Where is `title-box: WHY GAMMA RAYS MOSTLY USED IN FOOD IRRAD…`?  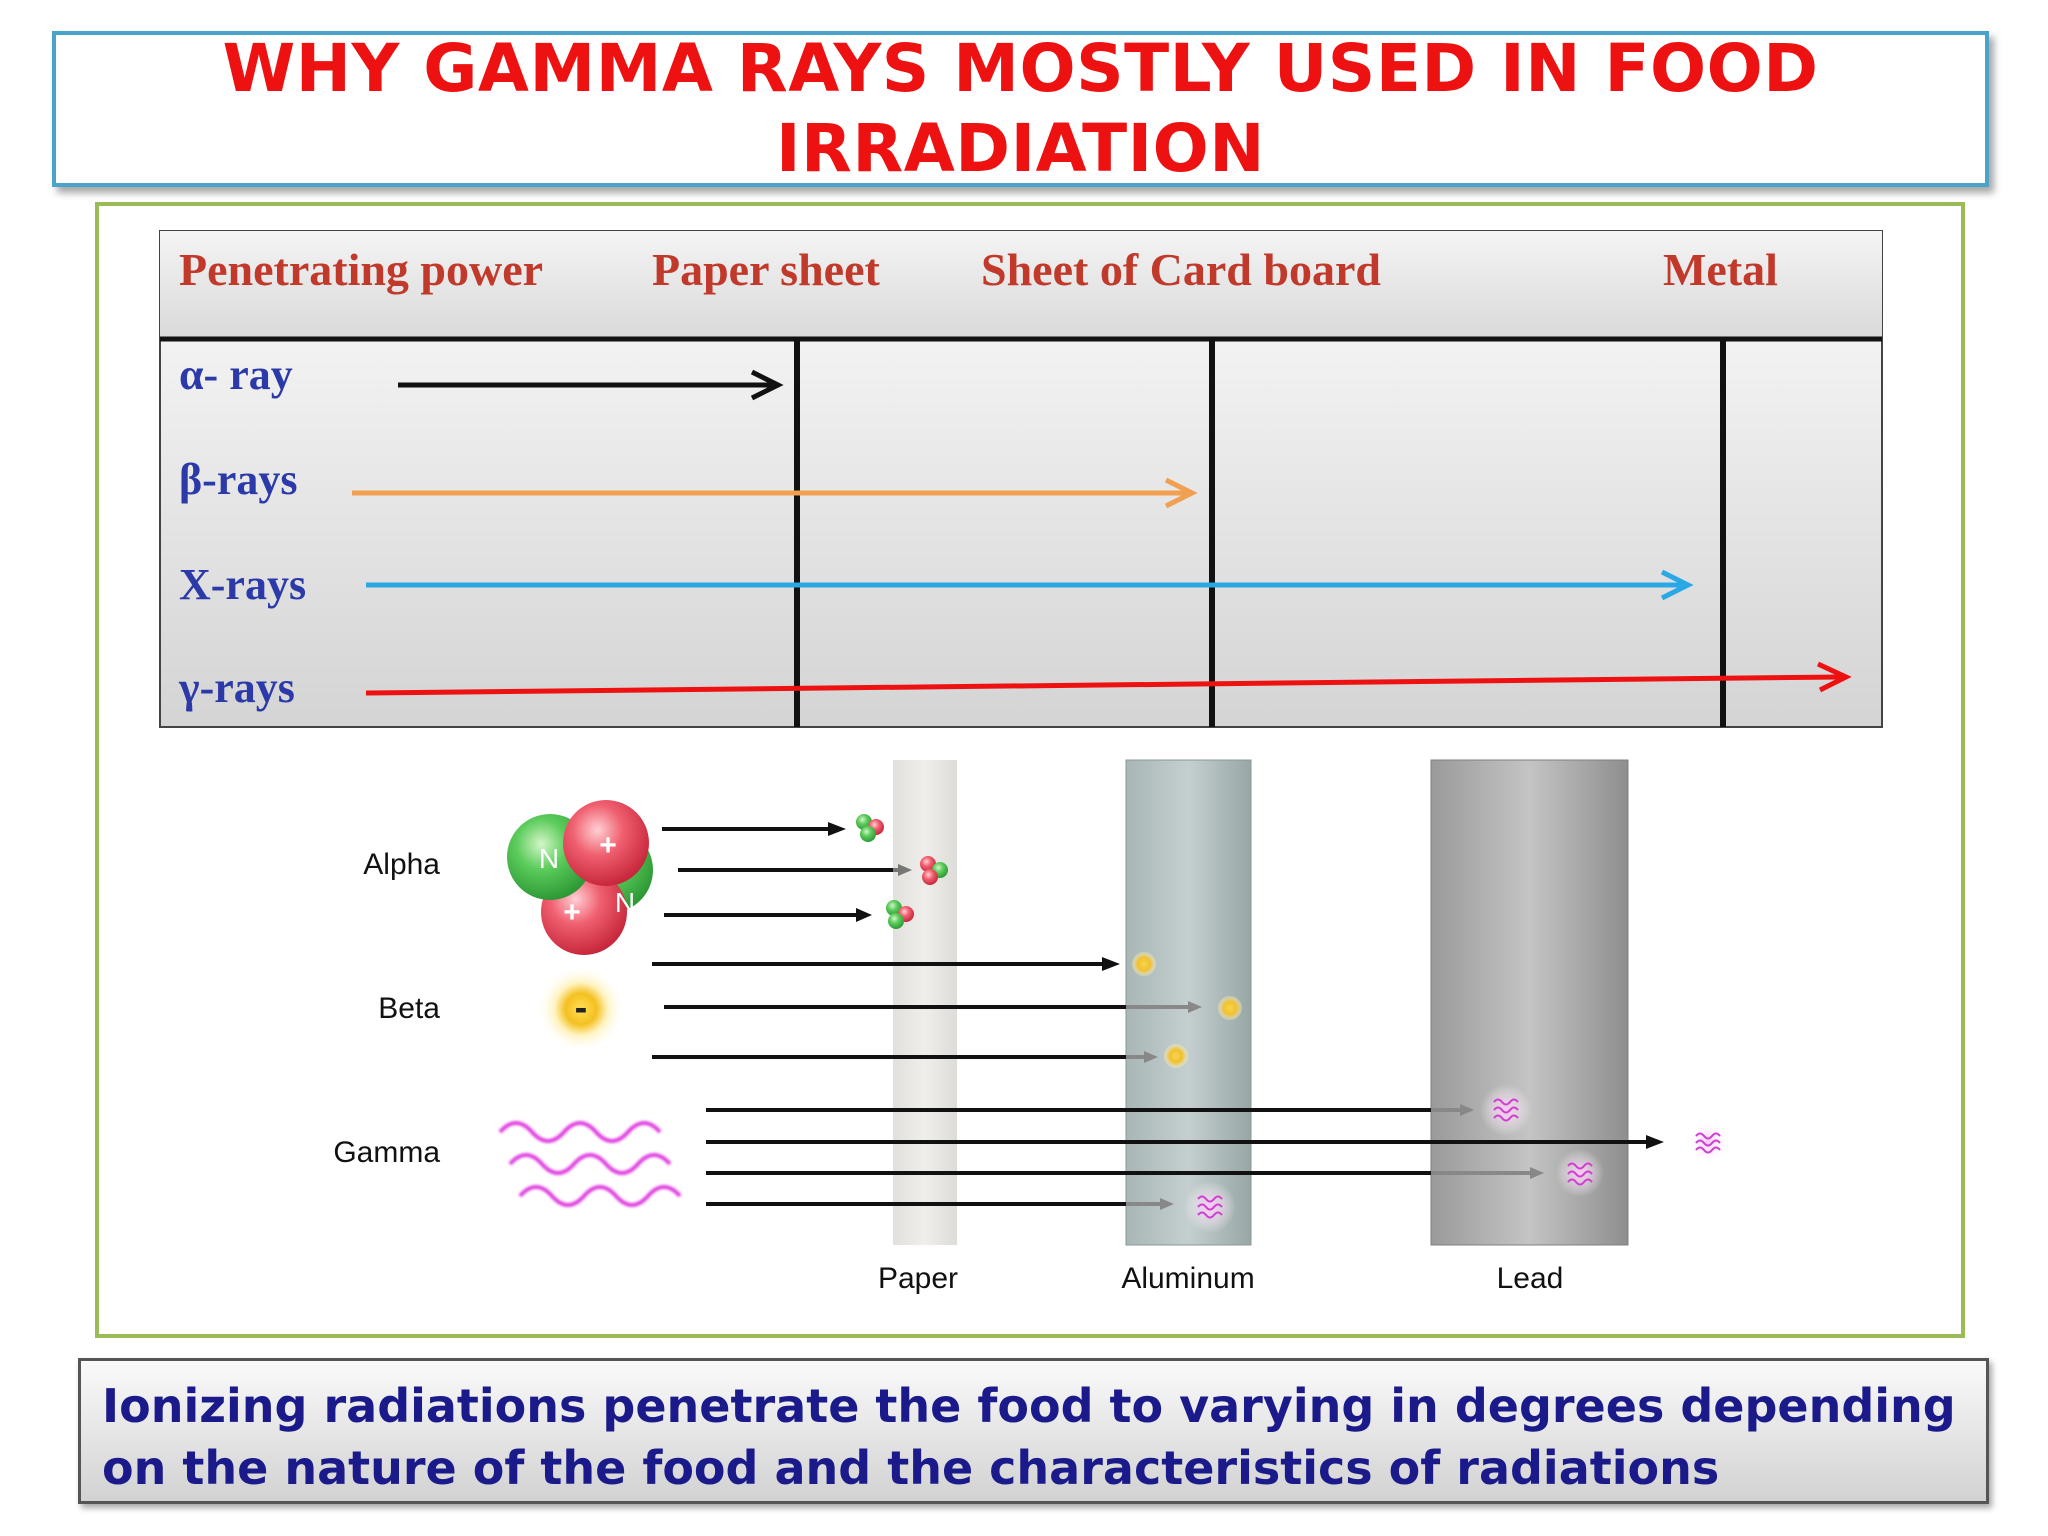
title-box: WHY GAMMA RAYS MOSTLY USED IN FOOD IRRAD… is located at coordinates (1020, 108).